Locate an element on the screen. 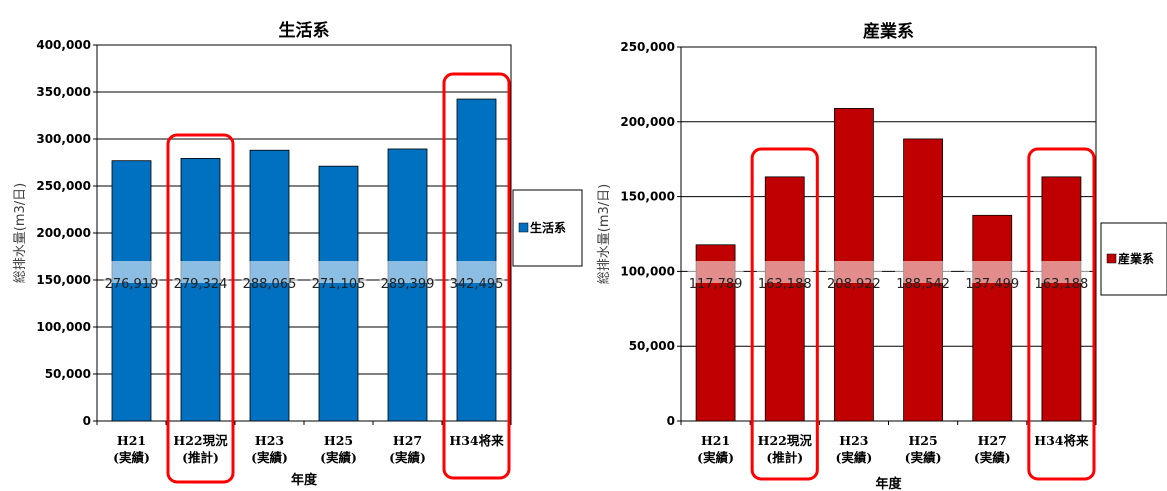  y-tick-label: 300,000 is located at coordinates (63, 139).